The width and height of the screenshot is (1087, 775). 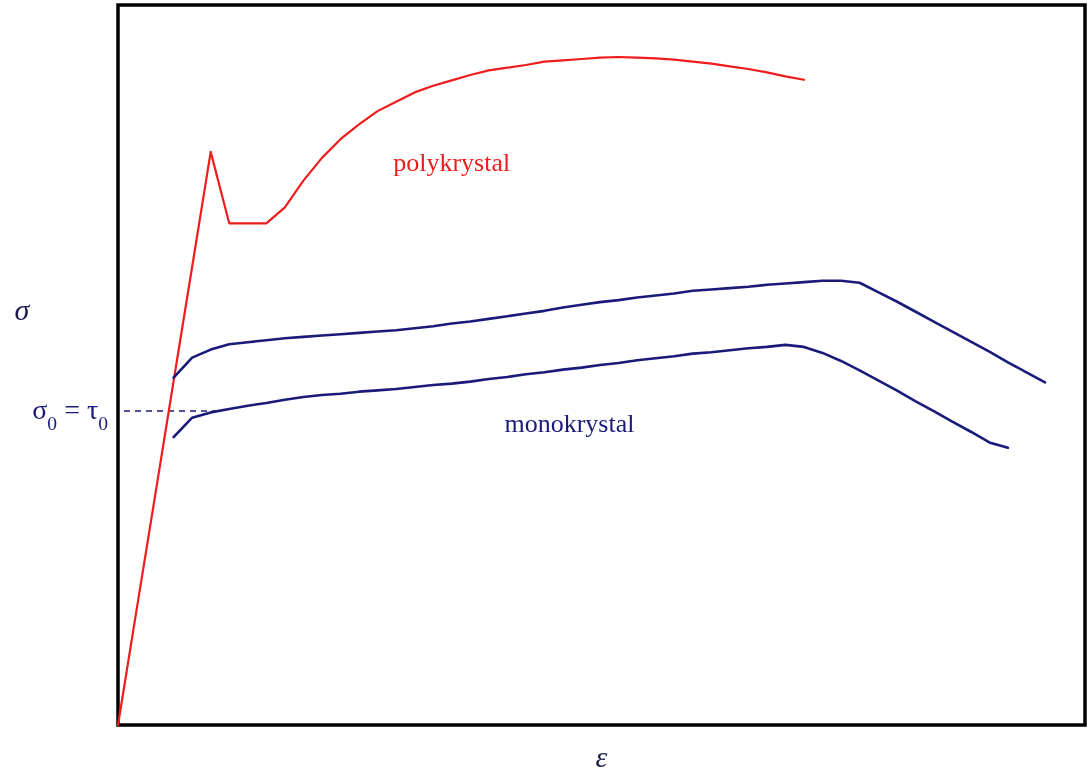 What do you see at coordinates (22, 309) in the screenshot?
I see `y-axis-title: σ` at bounding box center [22, 309].